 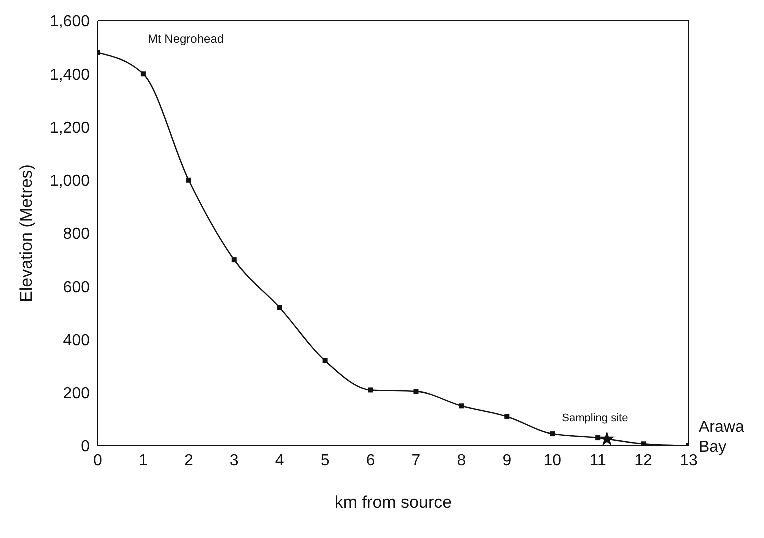 I want to click on annotation: Sampling site, so click(x=595, y=418).